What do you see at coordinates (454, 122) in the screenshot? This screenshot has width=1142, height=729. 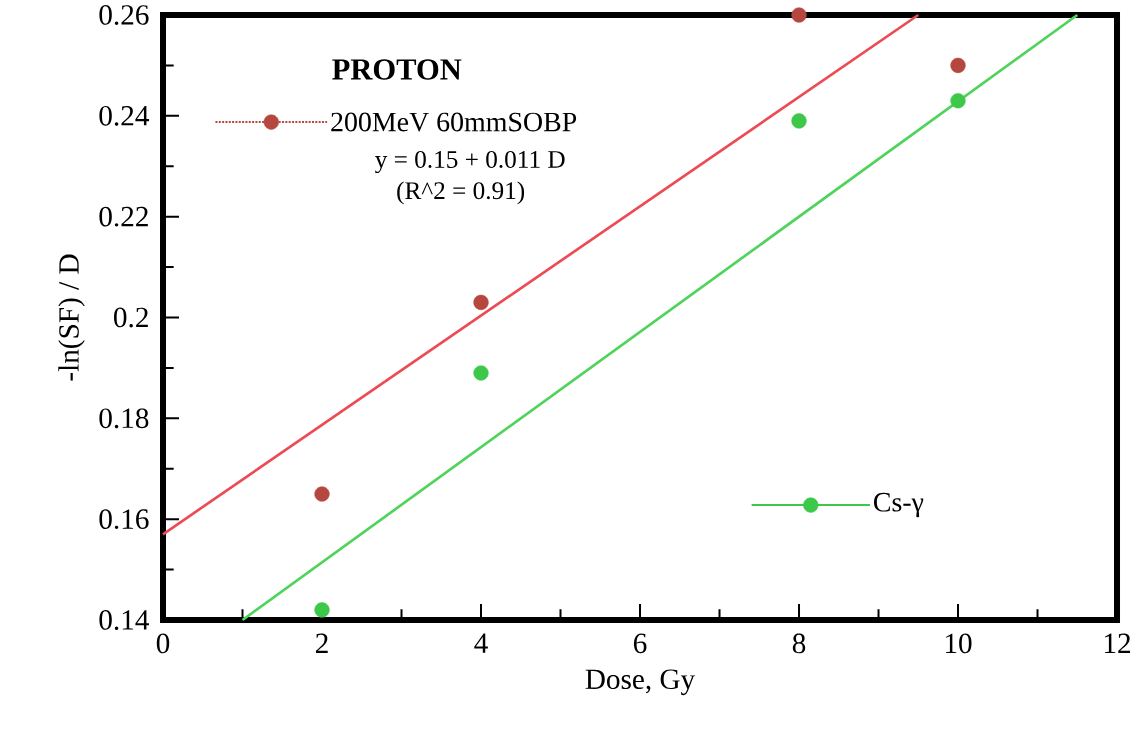 I see `legend-label: 200MeV 60mmSOBP` at bounding box center [454, 122].